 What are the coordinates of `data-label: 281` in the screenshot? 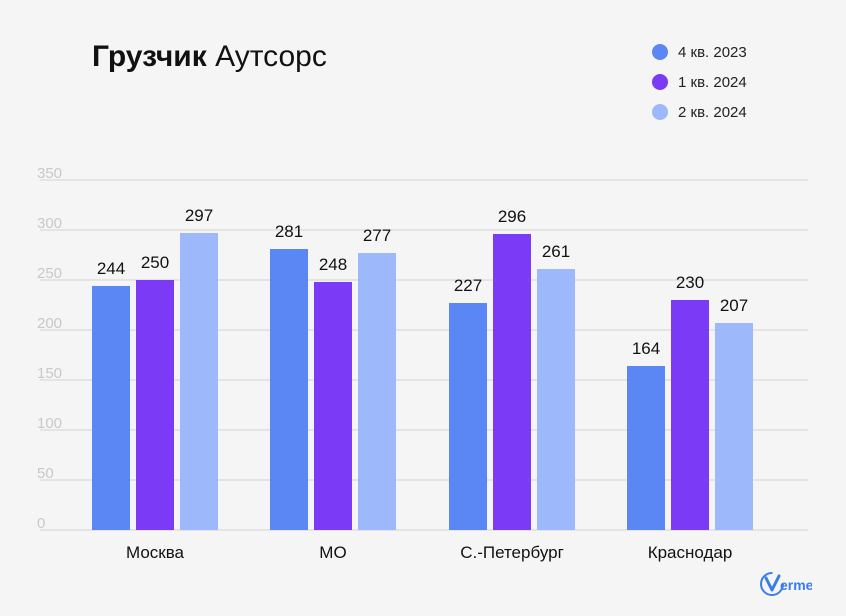 It's located at (289, 231).